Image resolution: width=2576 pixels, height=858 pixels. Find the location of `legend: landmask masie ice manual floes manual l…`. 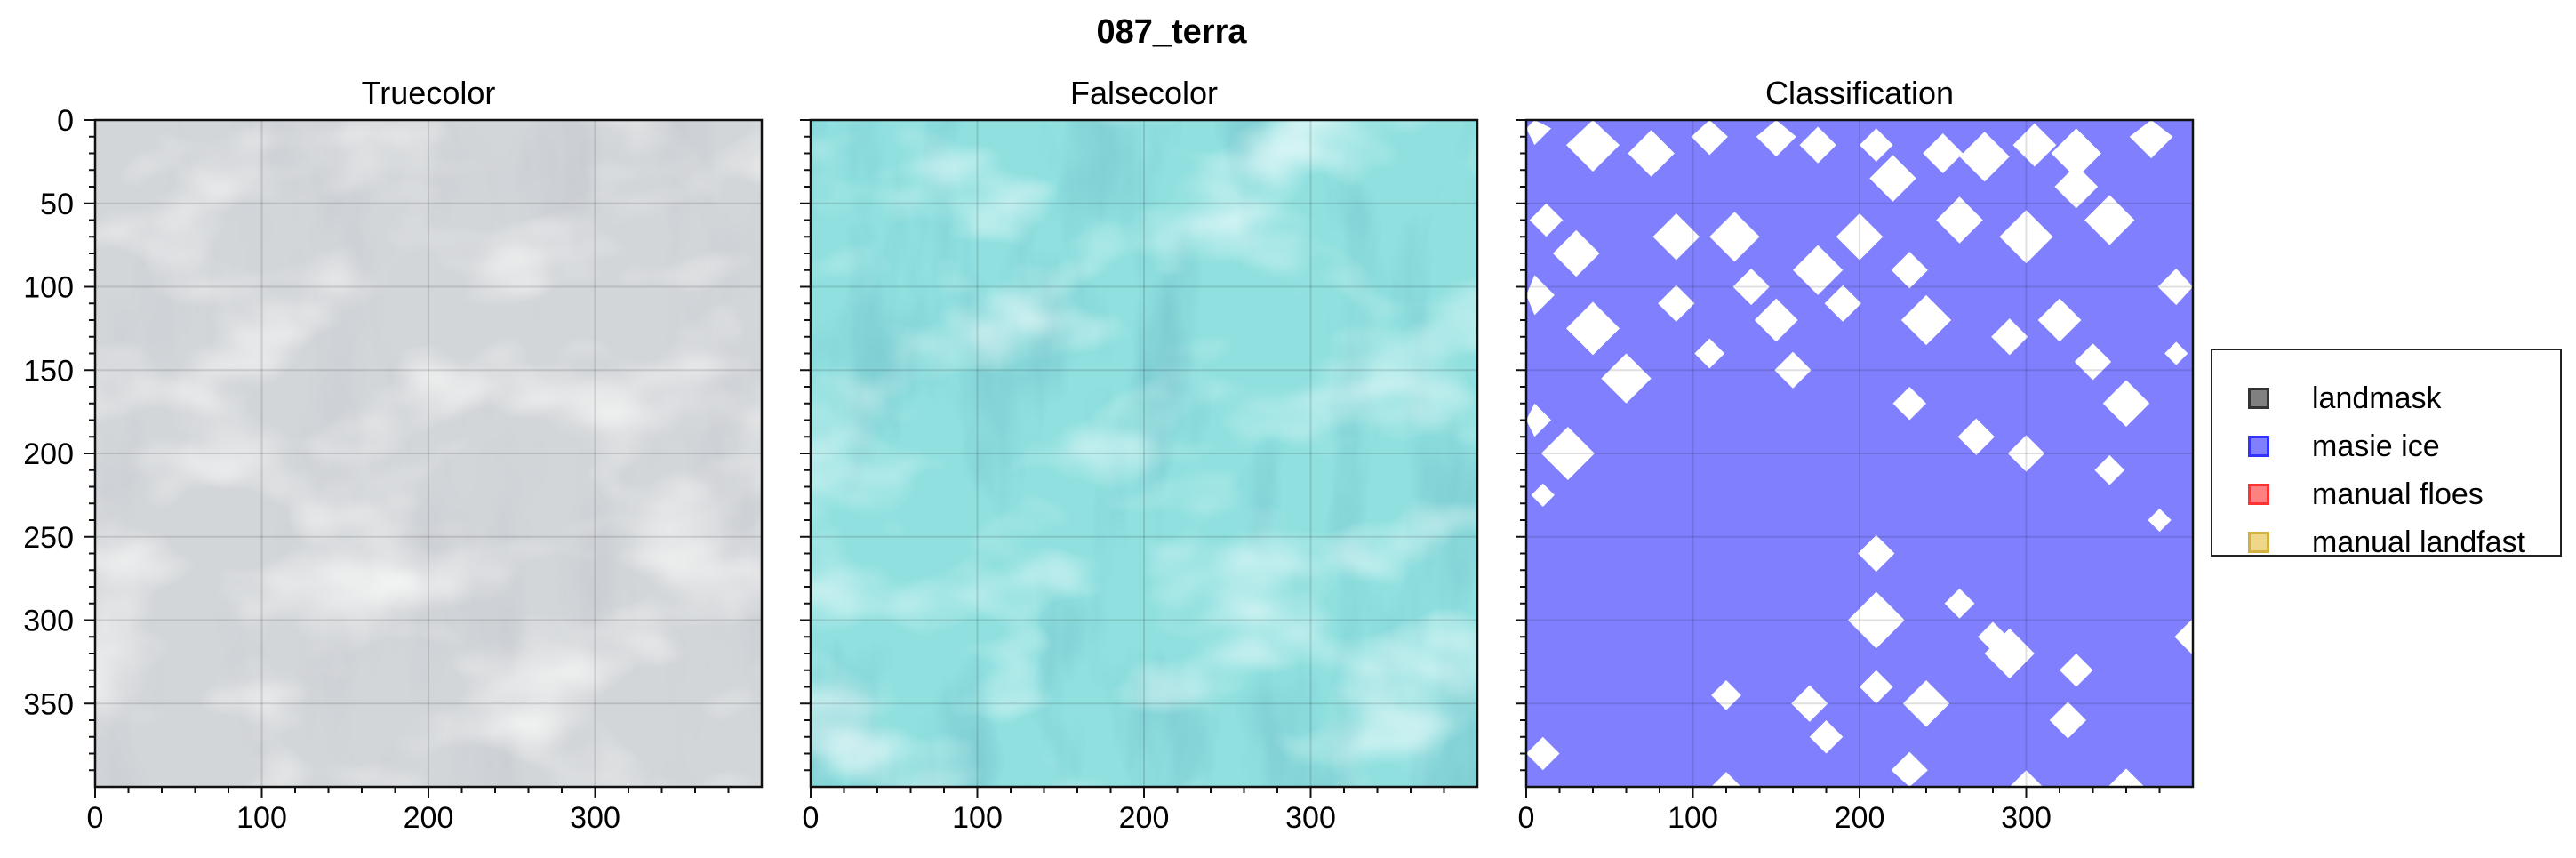

legend: landmask masie ice manual floes manual l… is located at coordinates (2386, 454).